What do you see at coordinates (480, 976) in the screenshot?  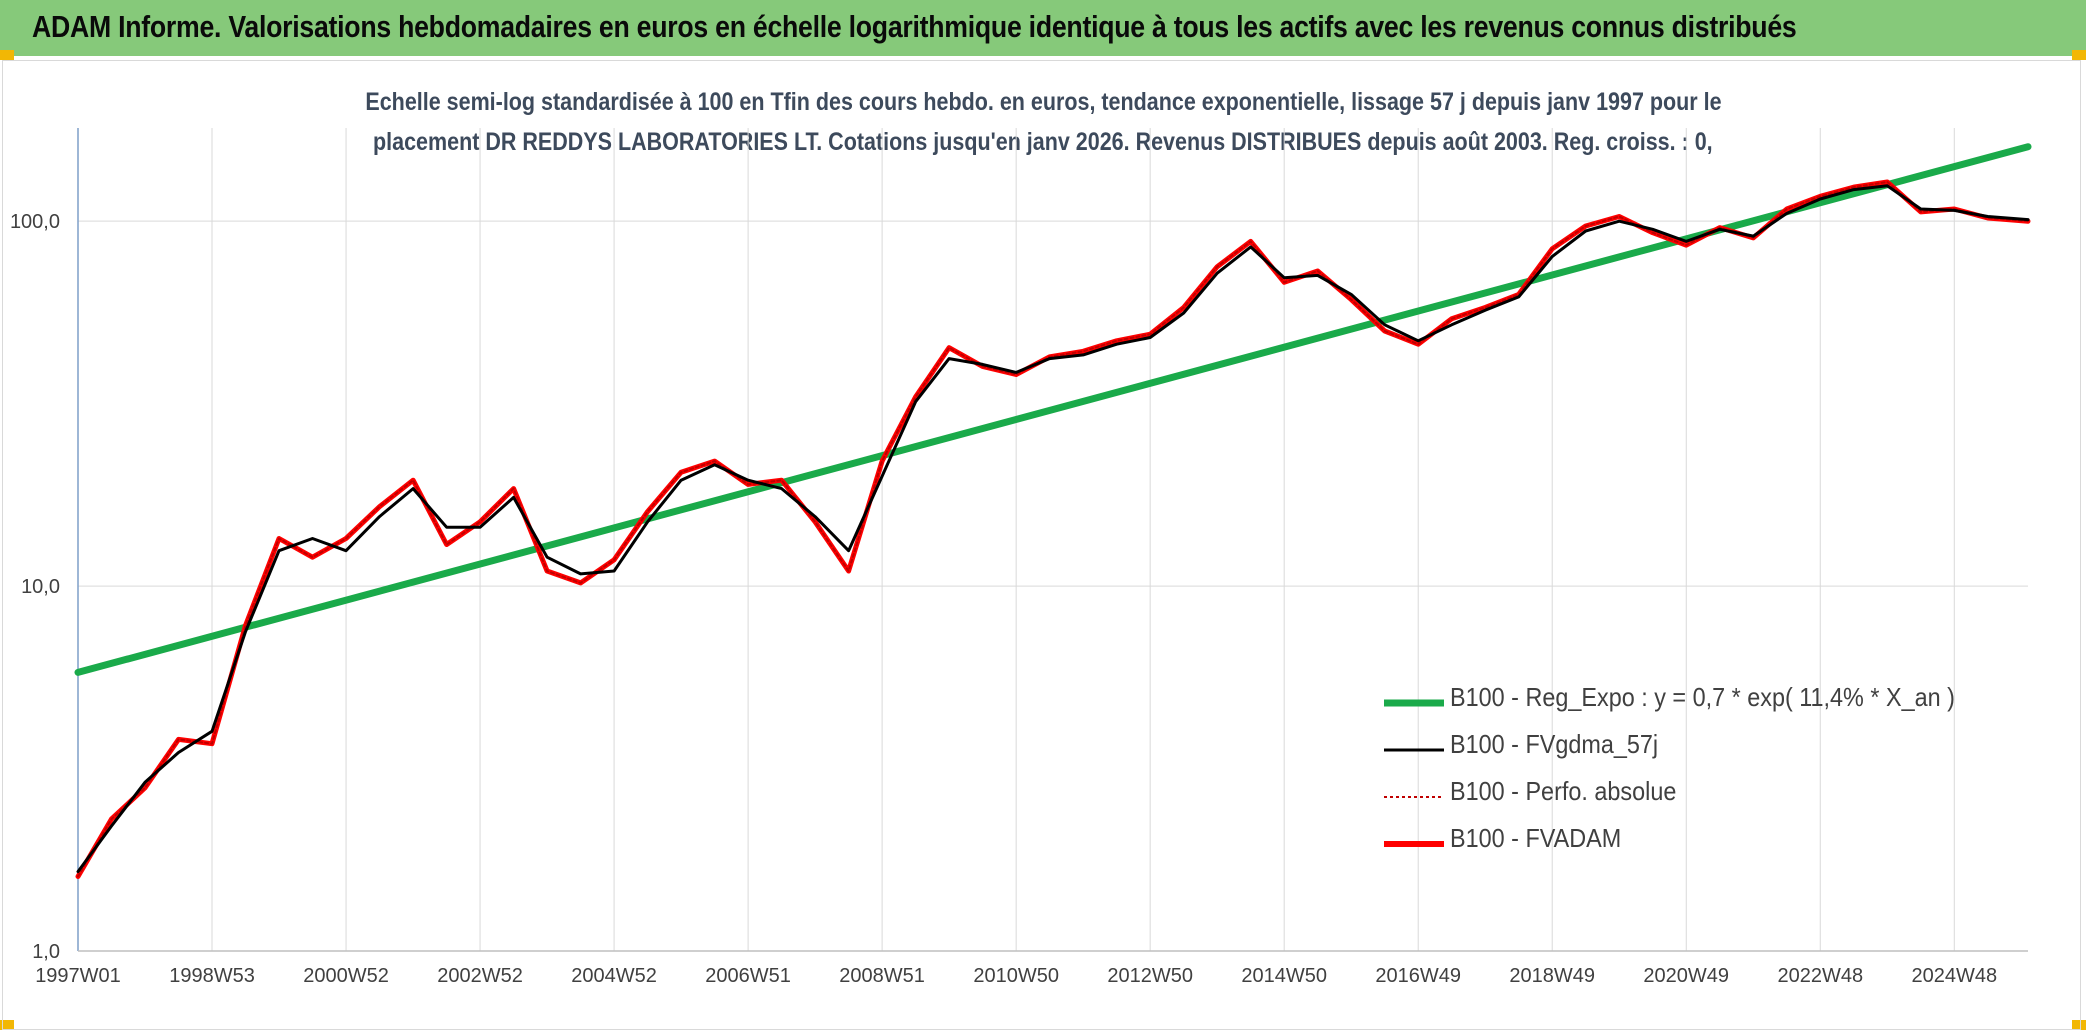 I see `x-tick-label: 2002W52` at bounding box center [480, 976].